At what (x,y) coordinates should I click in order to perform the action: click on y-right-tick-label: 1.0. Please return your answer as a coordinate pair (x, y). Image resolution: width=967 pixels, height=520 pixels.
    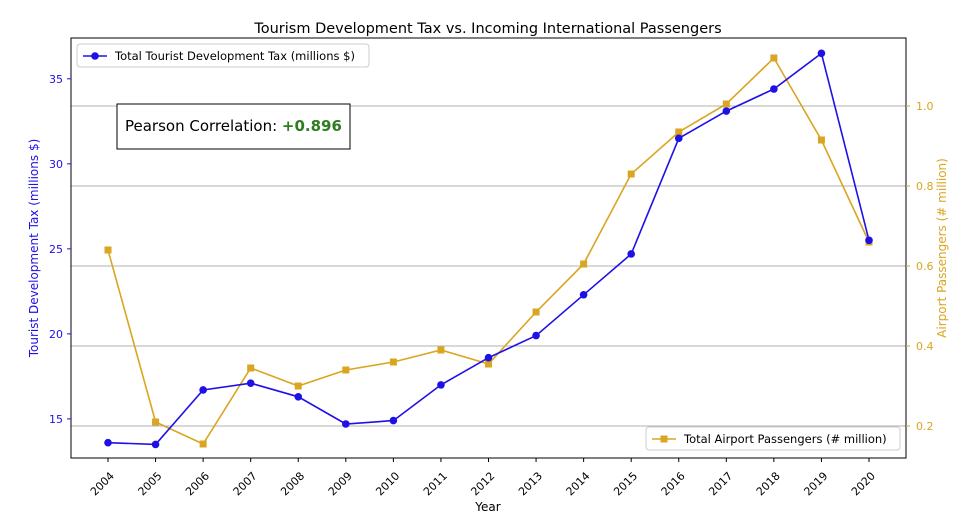
    Looking at the image, I should click on (925, 106).